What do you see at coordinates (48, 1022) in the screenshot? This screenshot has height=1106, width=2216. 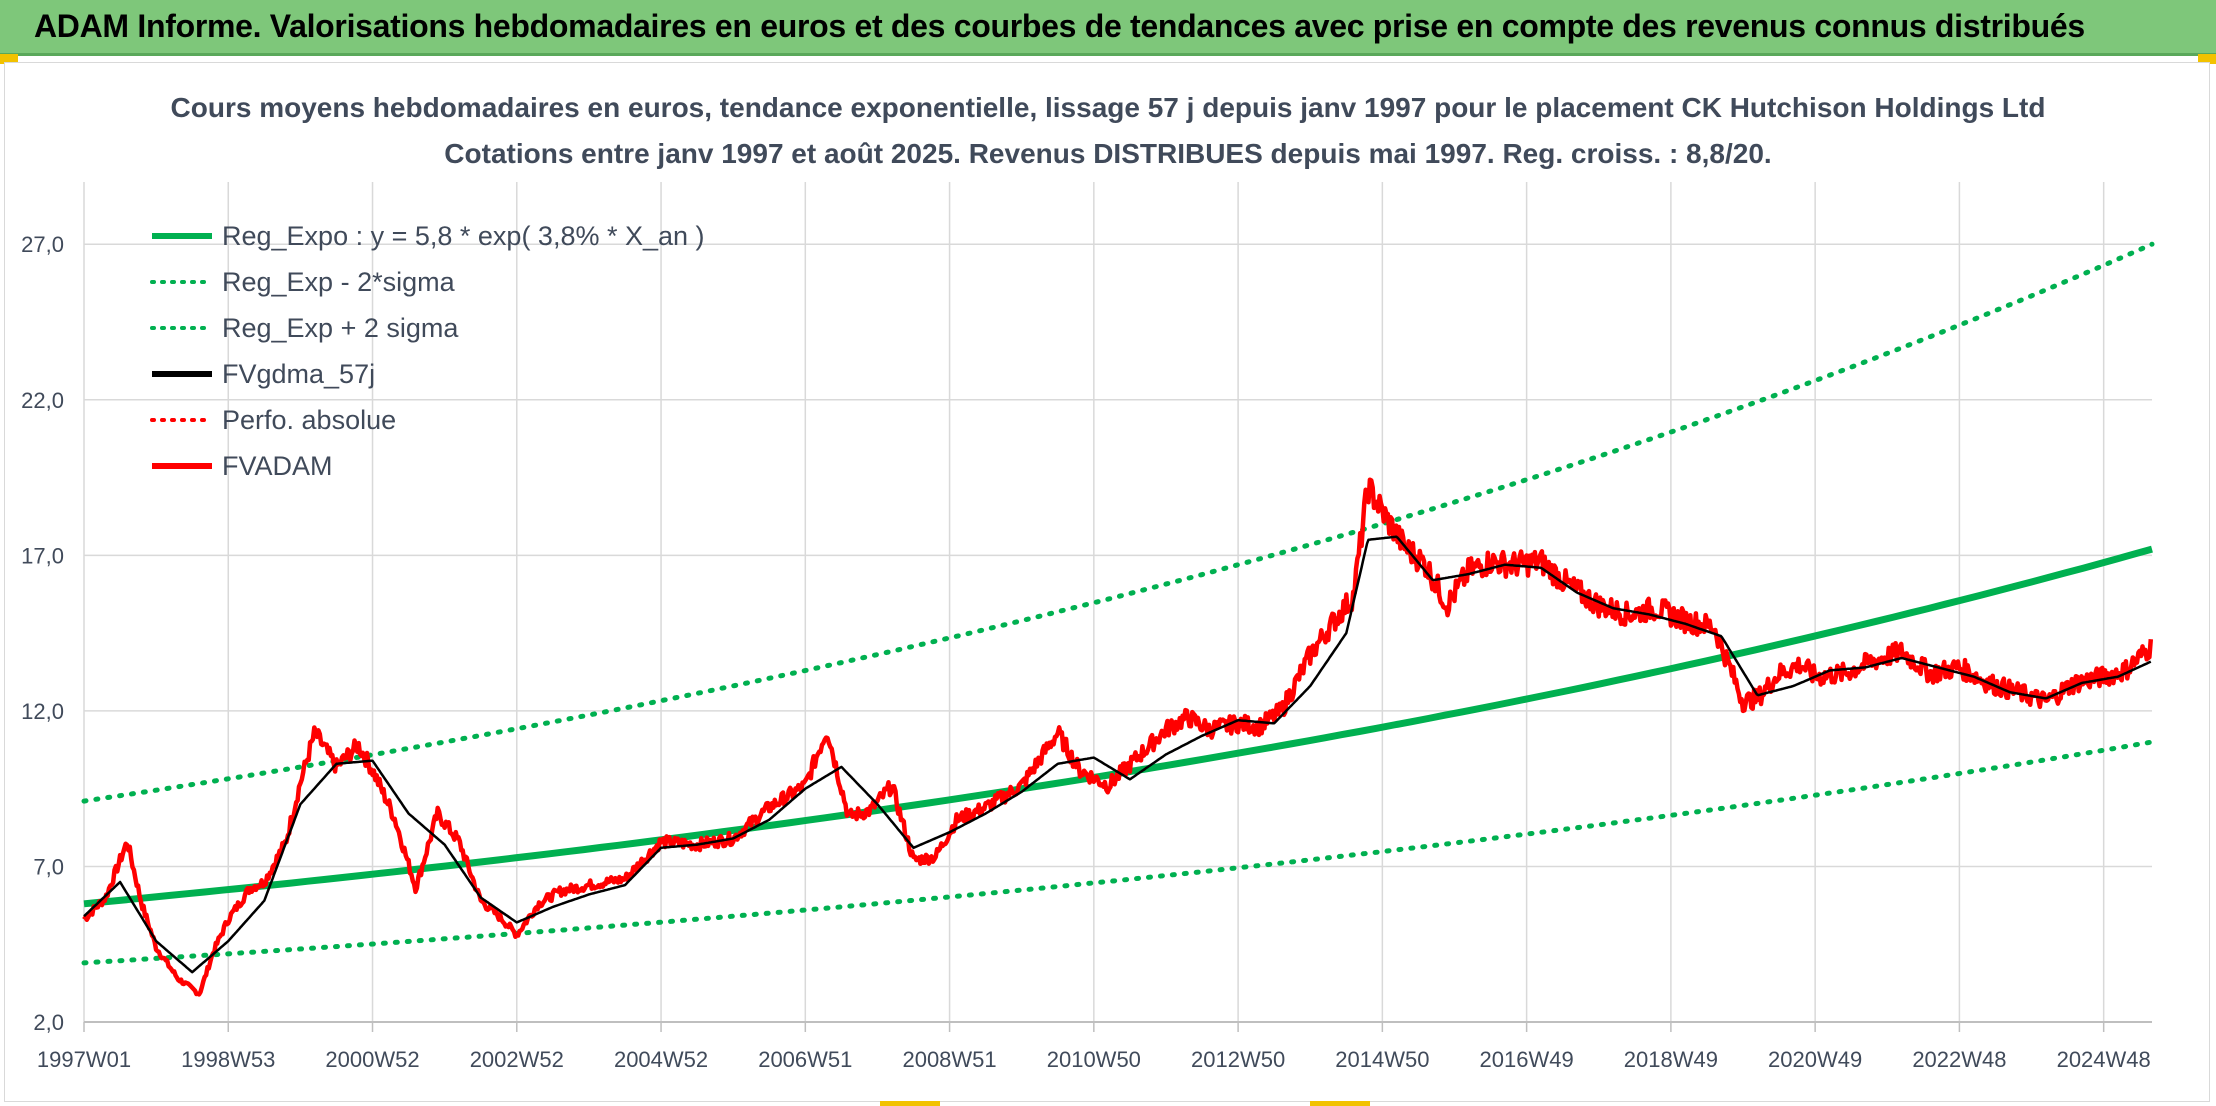 I see `y-tick-label: 2,0` at bounding box center [48, 1022].